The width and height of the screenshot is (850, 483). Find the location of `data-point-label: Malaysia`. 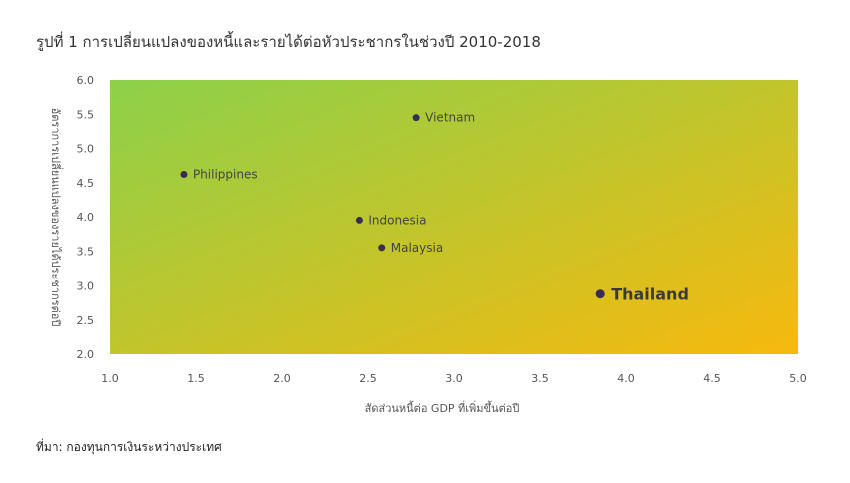

data-point-label: Malaysia is located at coordinates (417, 248).